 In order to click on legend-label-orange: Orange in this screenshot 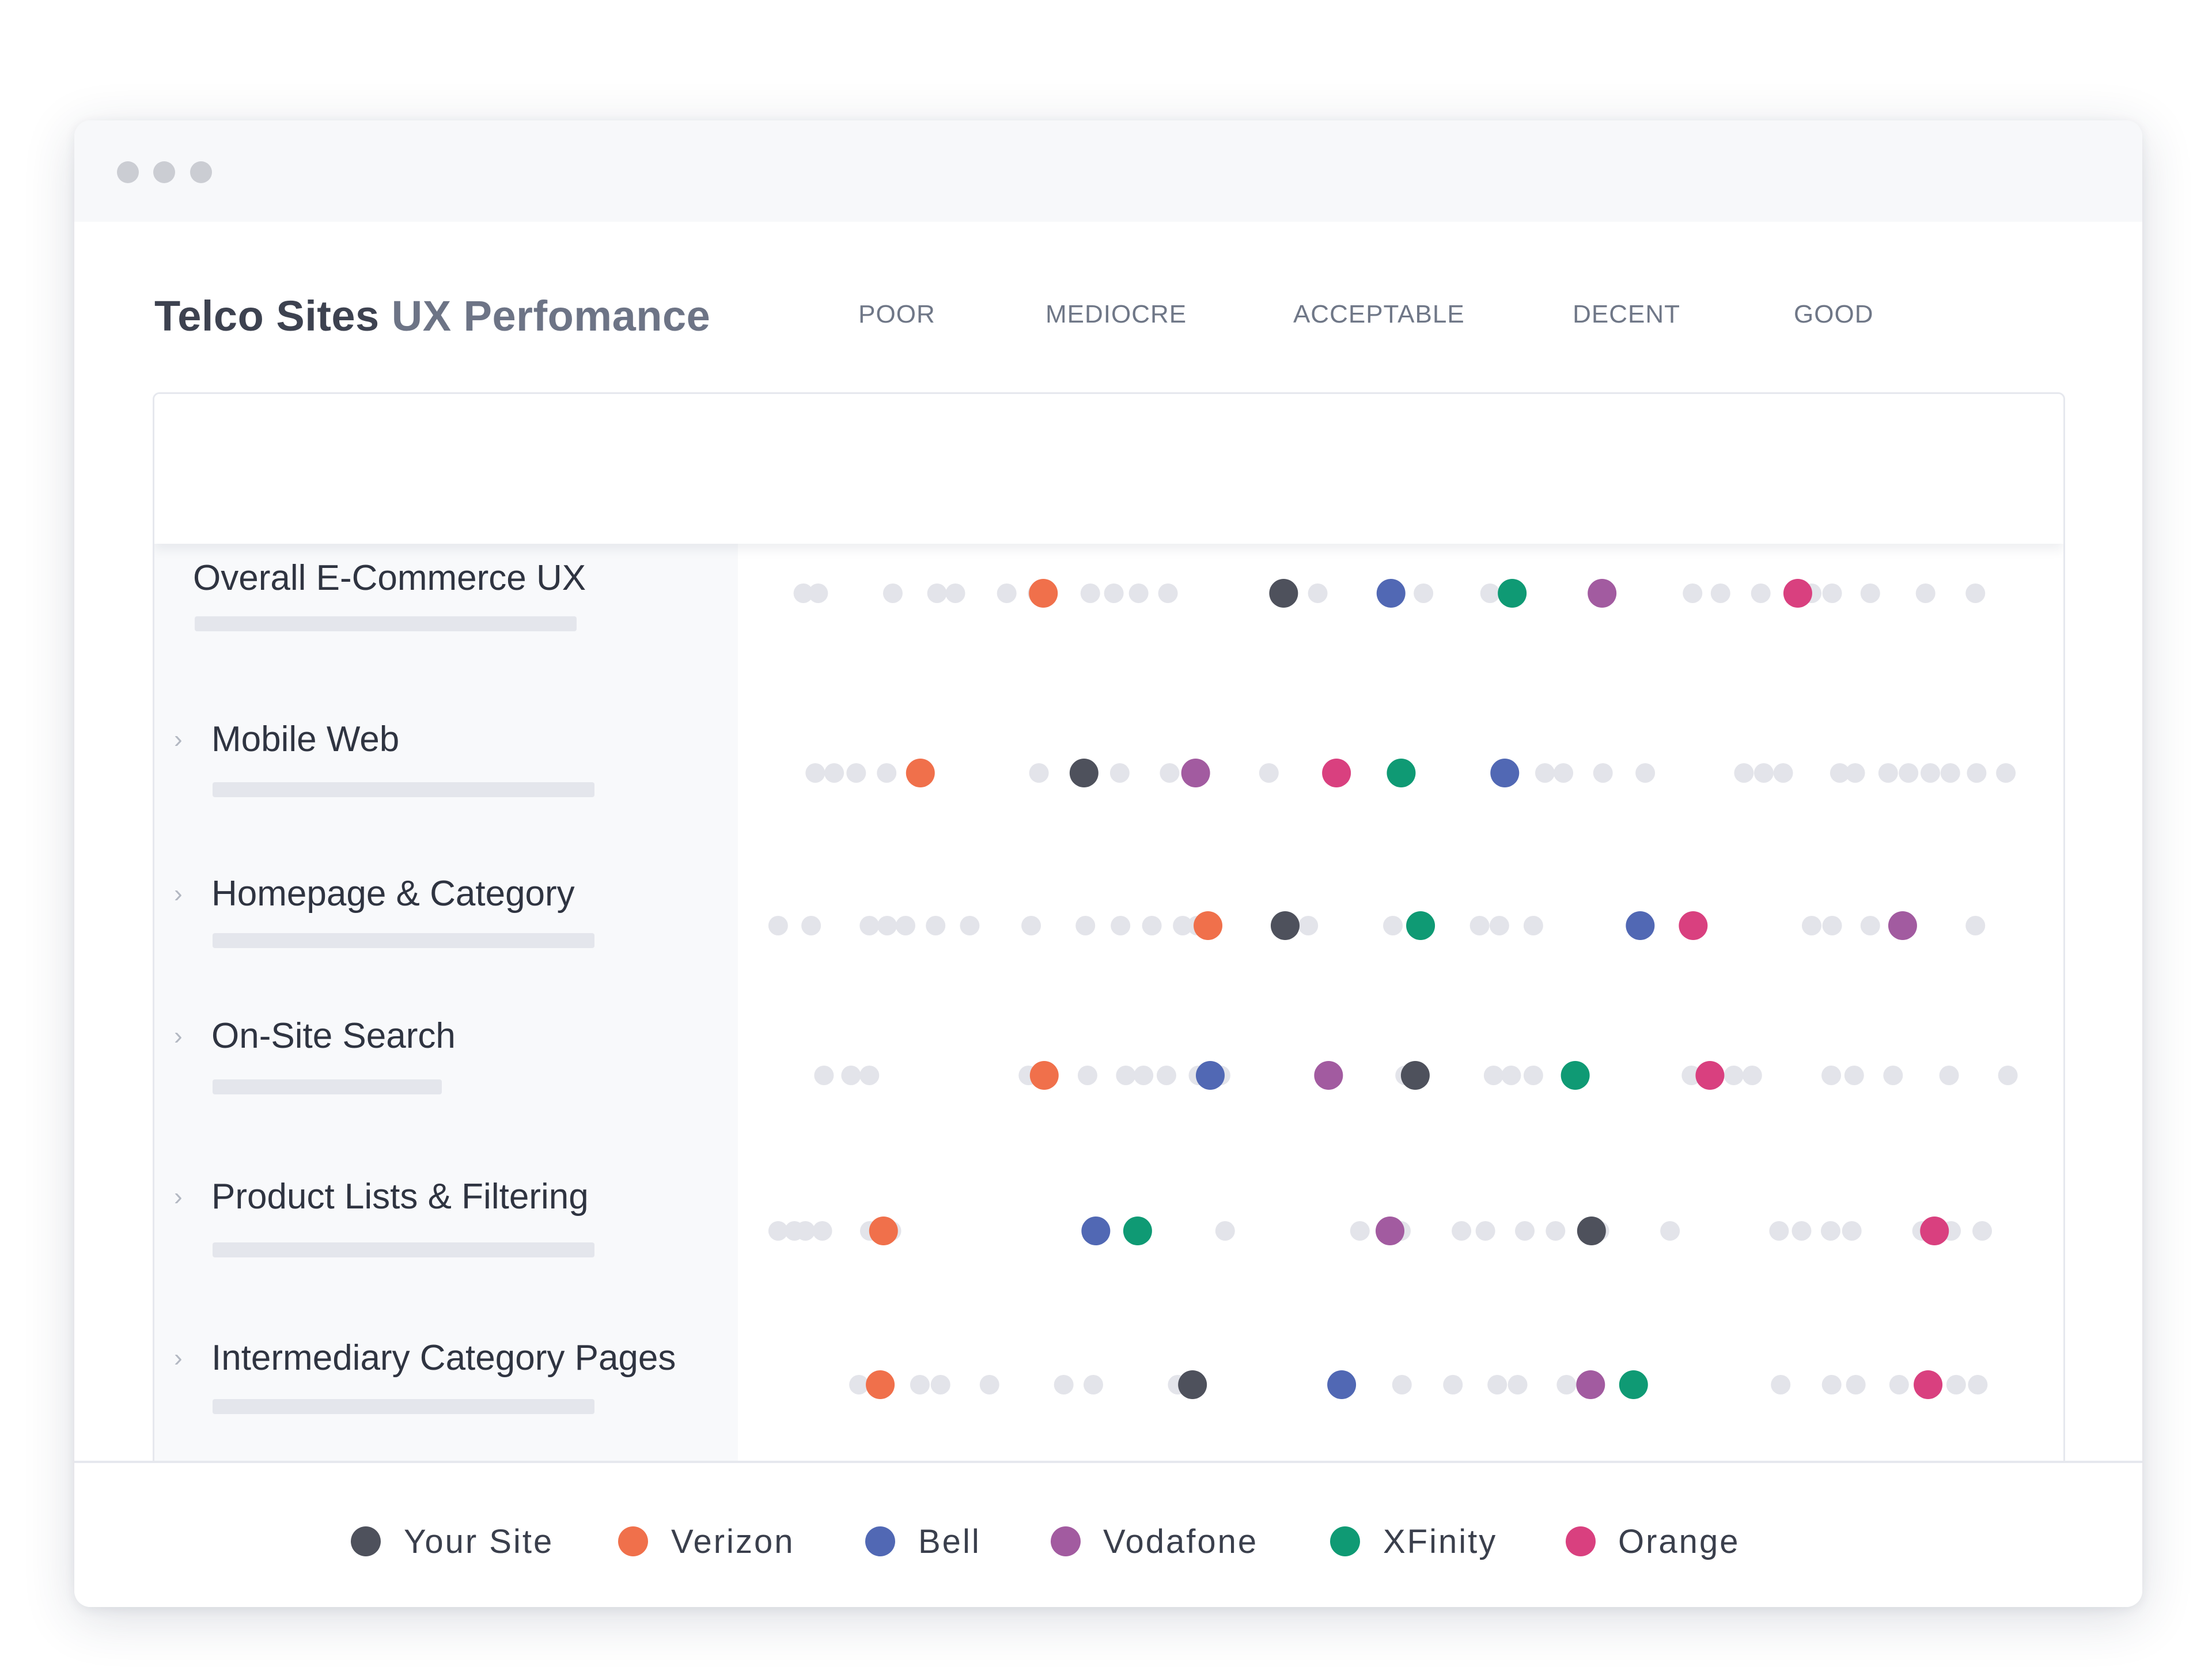, I will do `click(1679, 1541)`.